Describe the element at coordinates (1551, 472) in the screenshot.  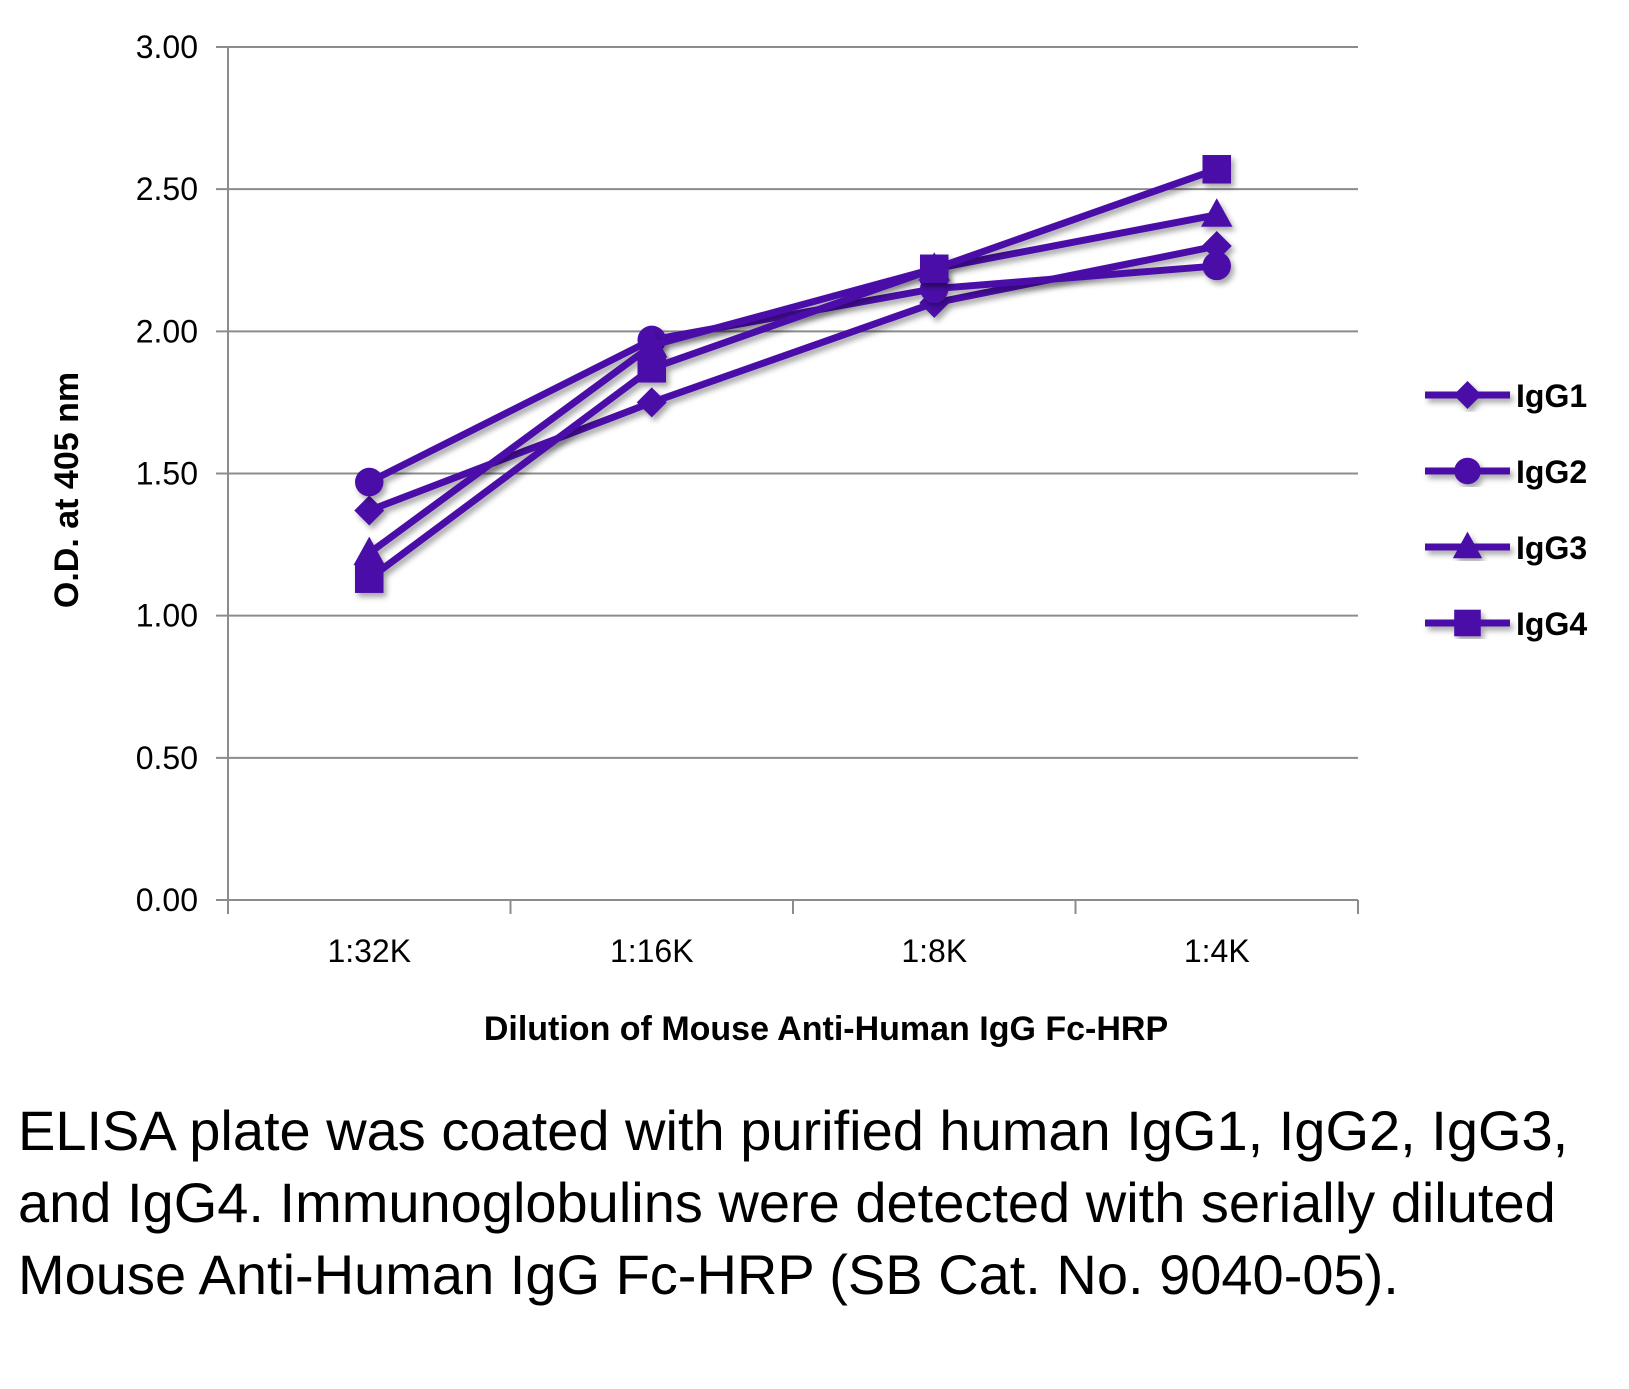
I see `legend-label-igg2: IgG2` at that location.